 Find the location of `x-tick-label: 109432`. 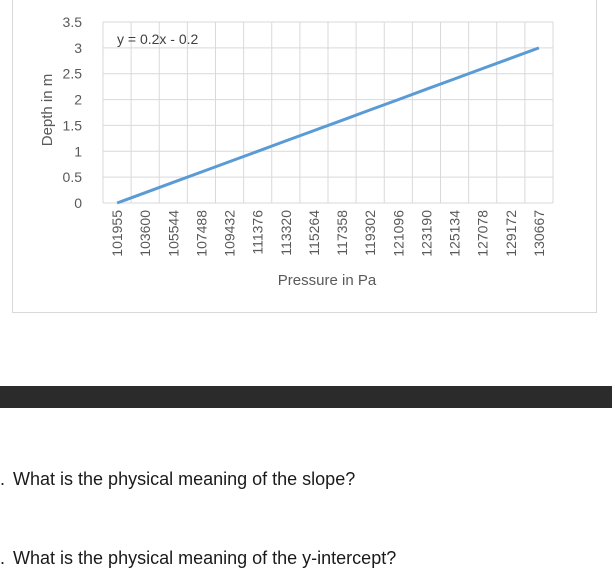

x-tick-label: 109432 is located at coordinates (230, 233).